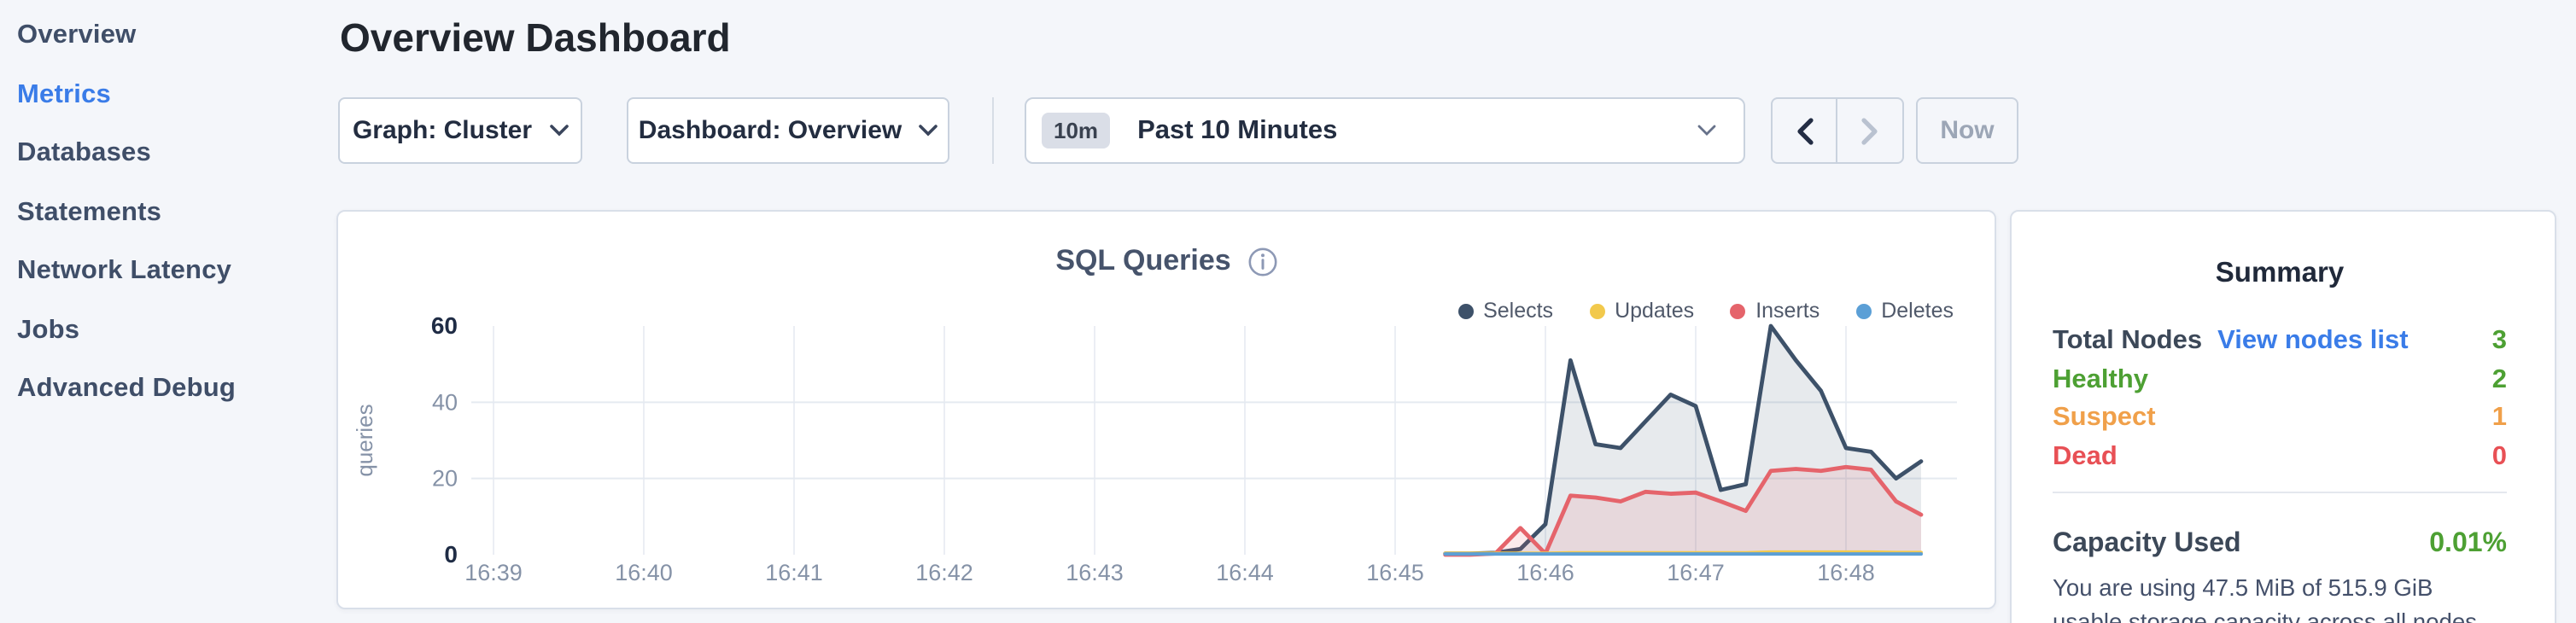 The image size is (2576, 623). What do you see at coordinates (2085, 456) in the screenshot?
I see `summary-row-label: Dead` at bounding box center [2085, 456].